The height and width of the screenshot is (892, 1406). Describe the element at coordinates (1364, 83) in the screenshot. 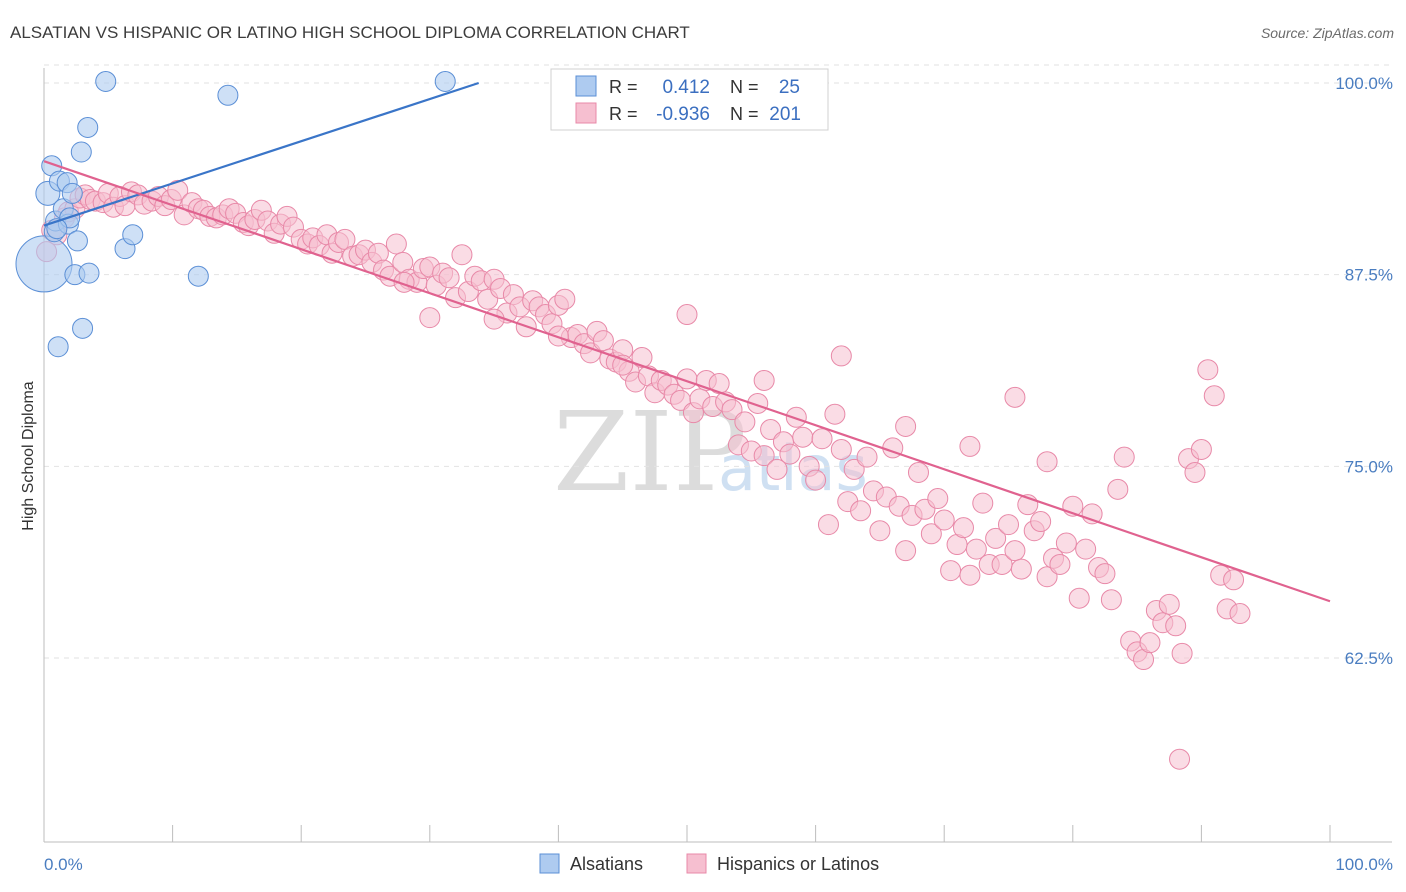

I see `y-tick-label-3: 100.0%` at that location.